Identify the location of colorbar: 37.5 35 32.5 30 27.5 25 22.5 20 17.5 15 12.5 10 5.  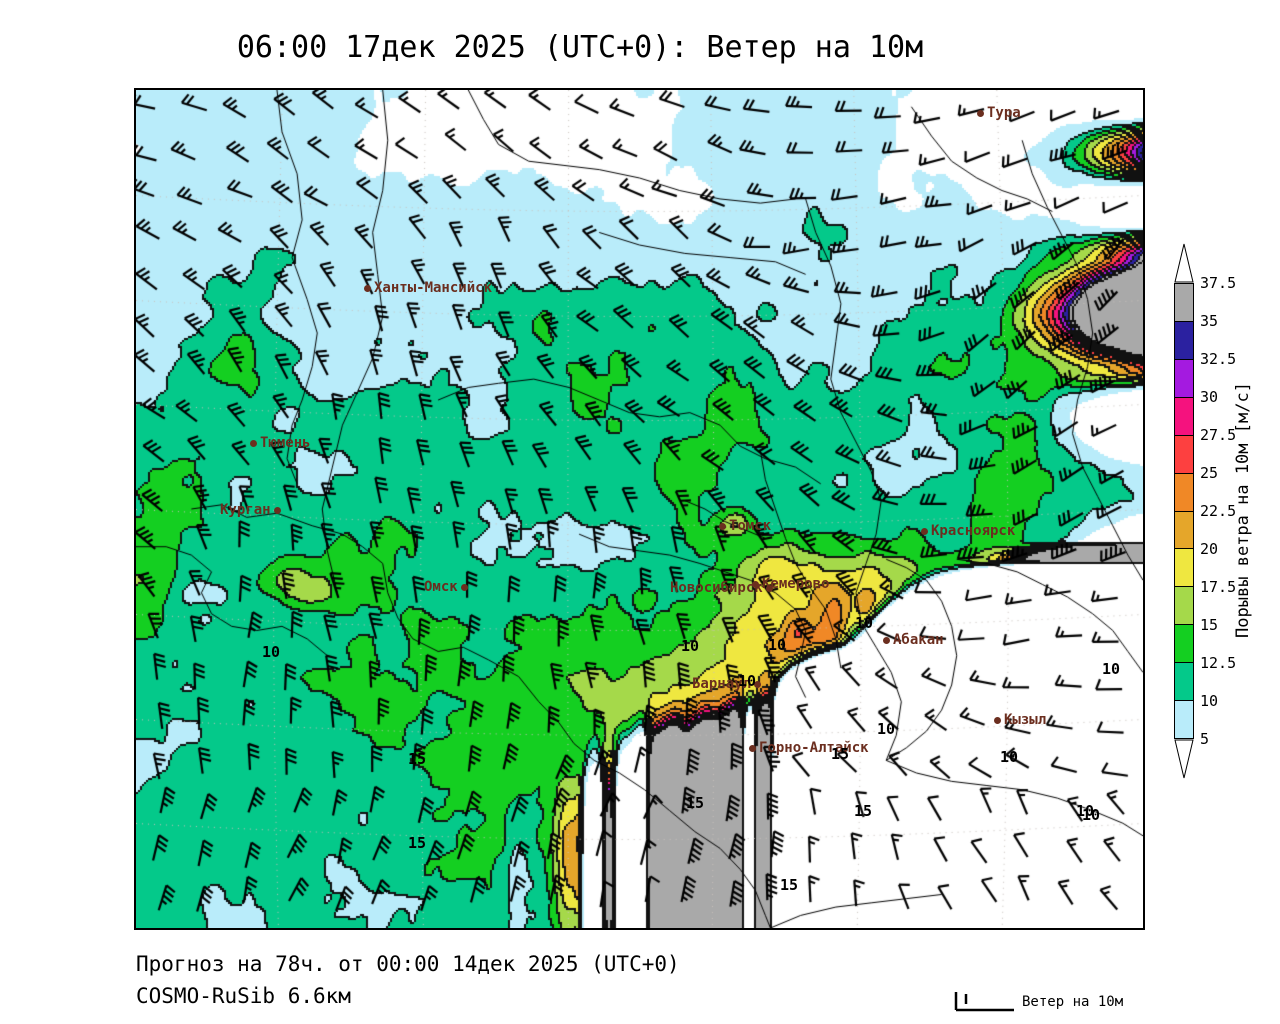
(1204, 513).